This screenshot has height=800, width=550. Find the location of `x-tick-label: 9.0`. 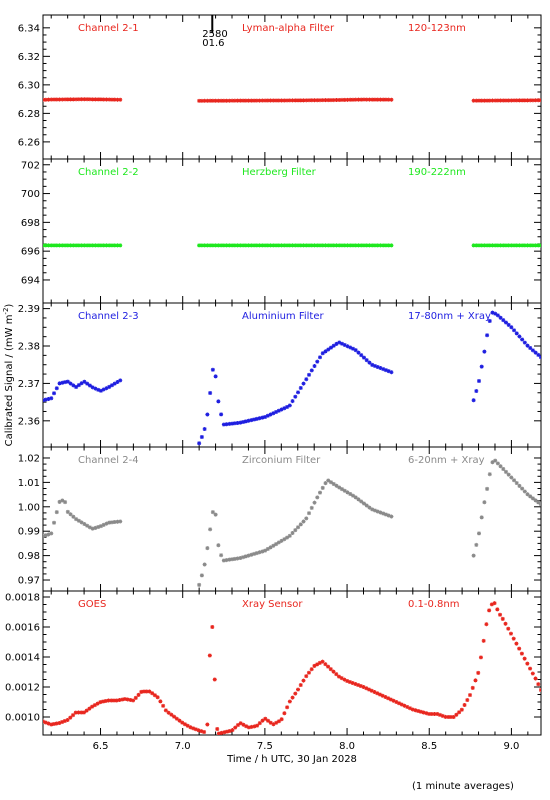

x-tick-label: 9.0 is located at coordinates (511, 746).